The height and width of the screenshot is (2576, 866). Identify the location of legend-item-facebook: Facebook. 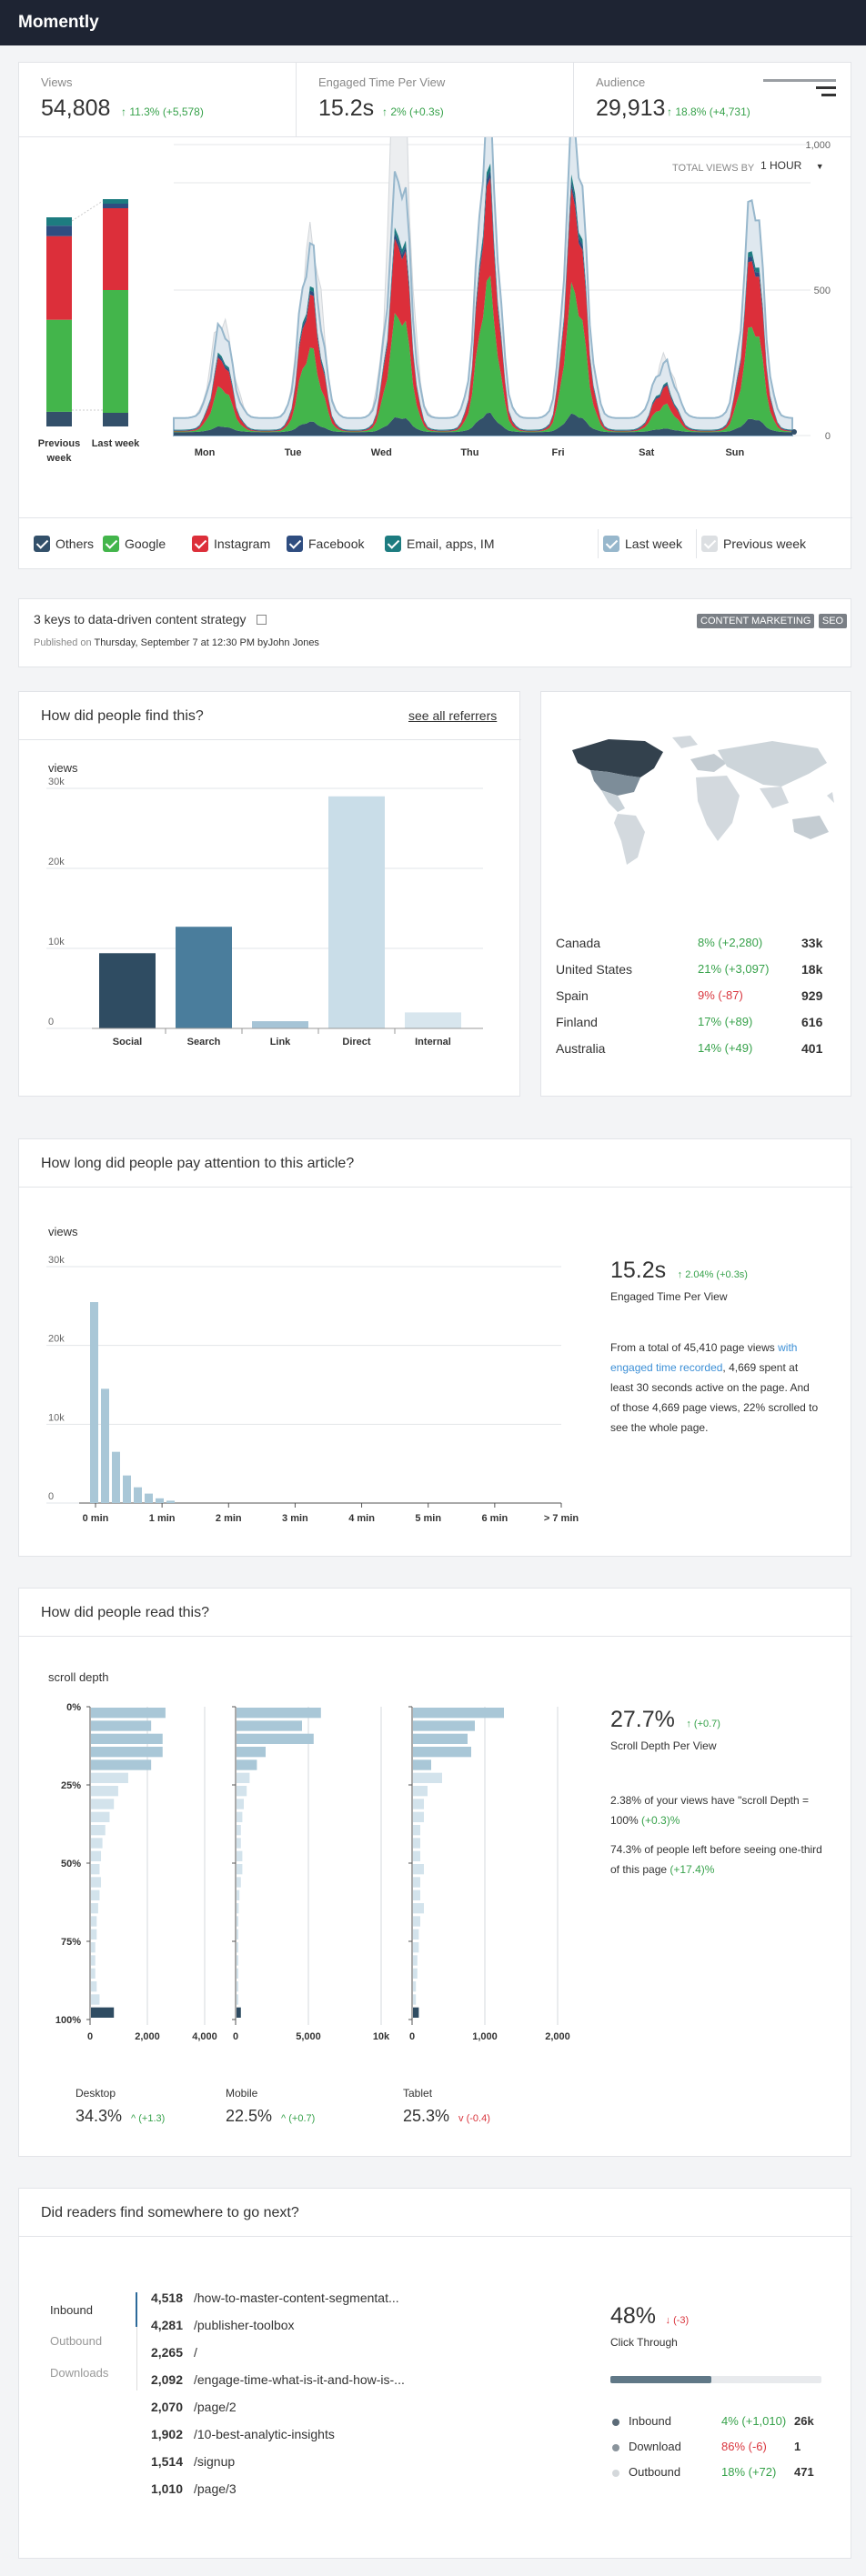
(325, 544).